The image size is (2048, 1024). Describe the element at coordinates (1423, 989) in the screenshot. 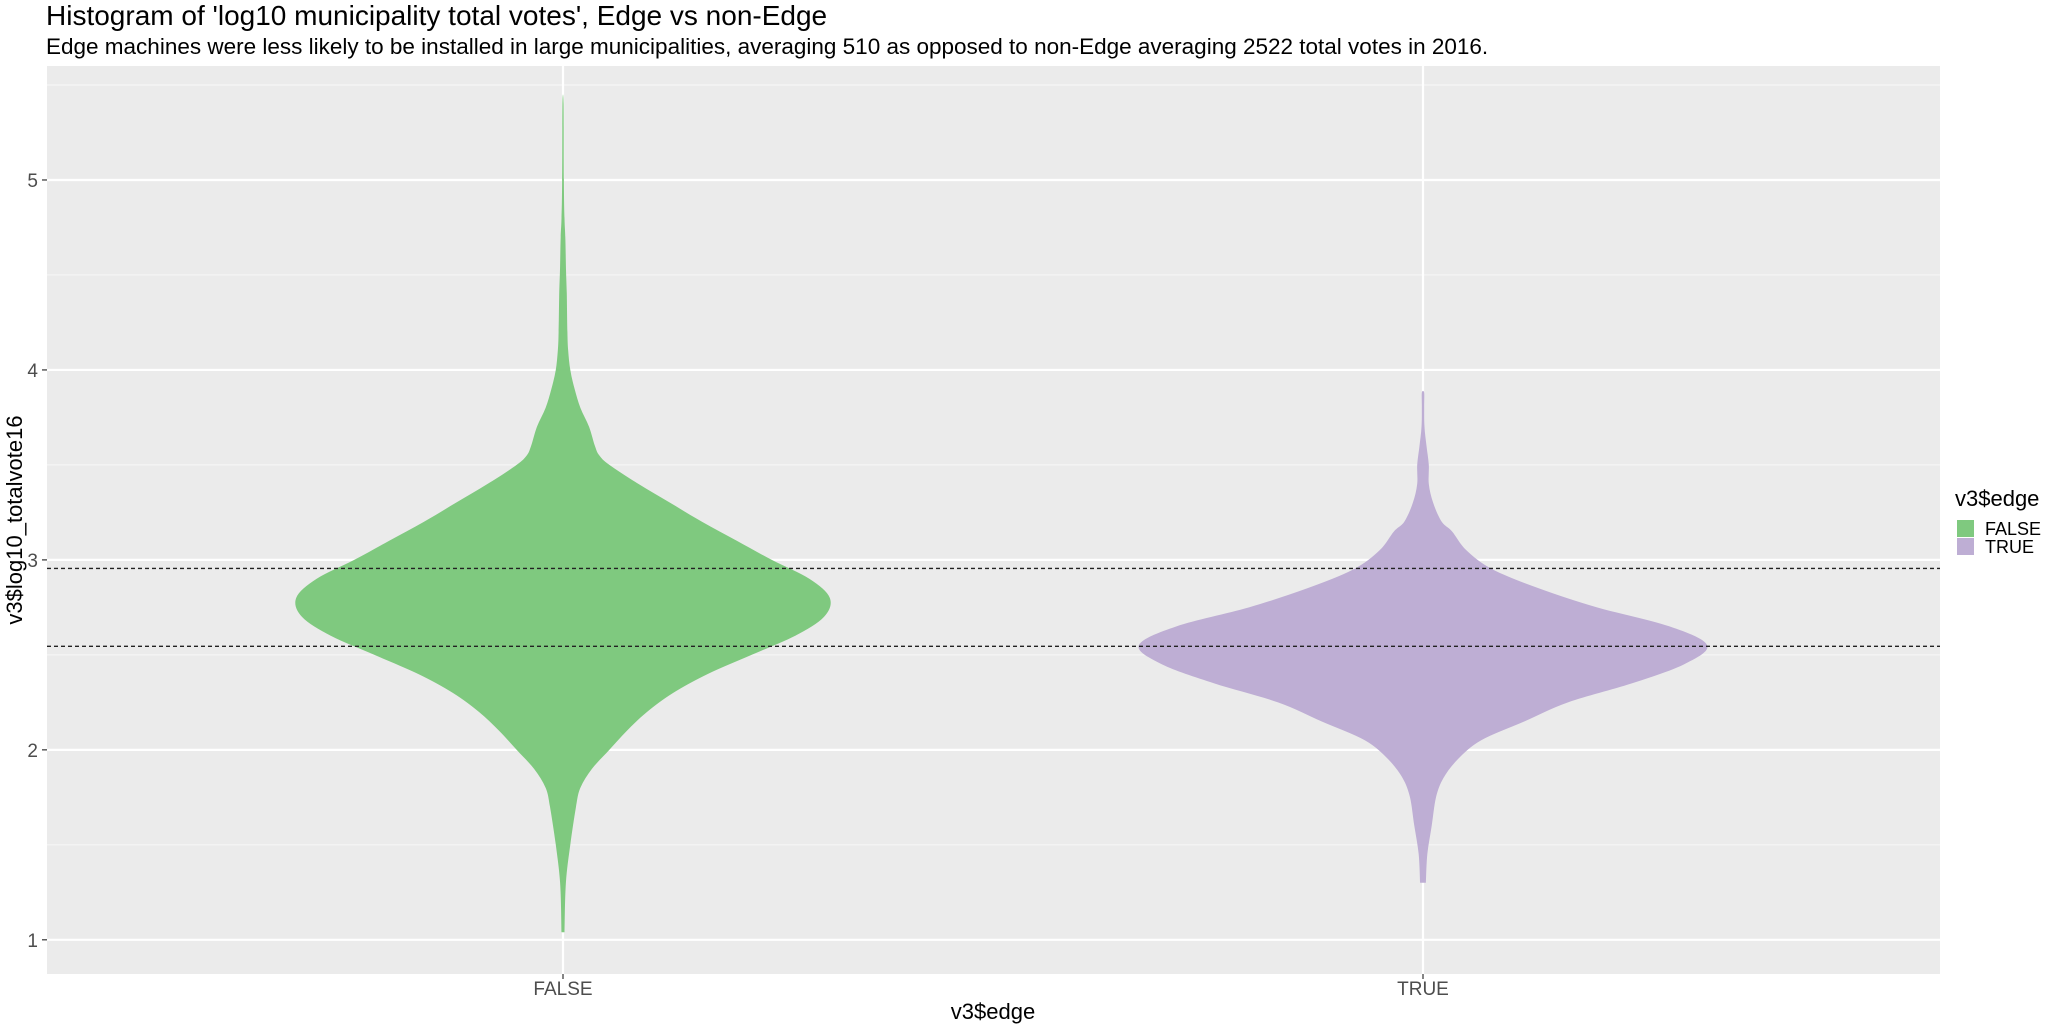

I see `x-tick-label: TRUE` at that location.